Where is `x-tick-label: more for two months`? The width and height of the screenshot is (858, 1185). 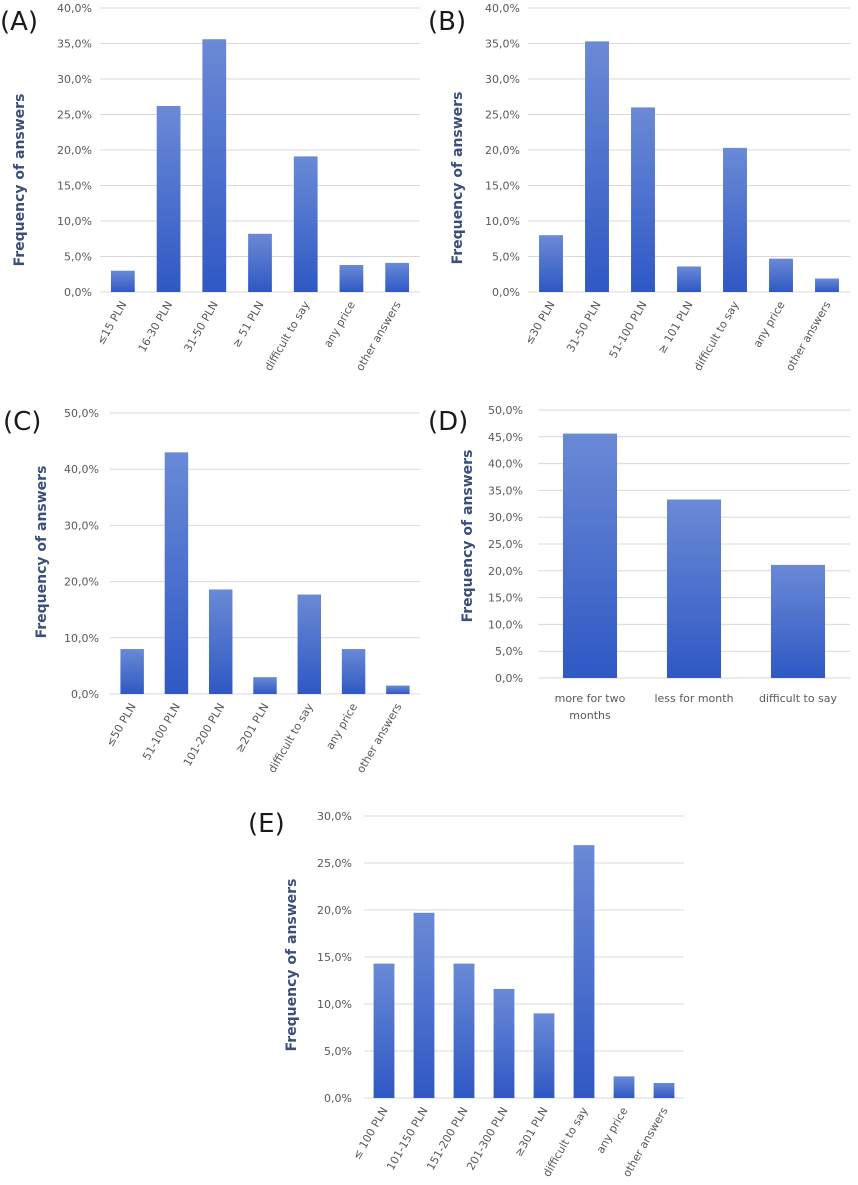 x-tick-label: more for two months is located at coordinates (590, 707).